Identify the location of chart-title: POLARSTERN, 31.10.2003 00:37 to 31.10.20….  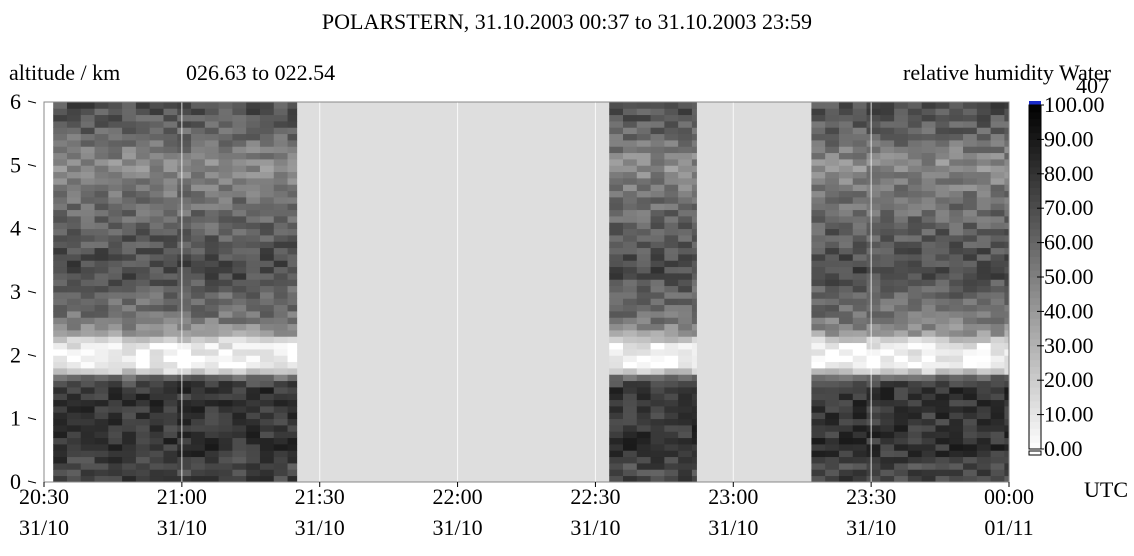
(567, 21).